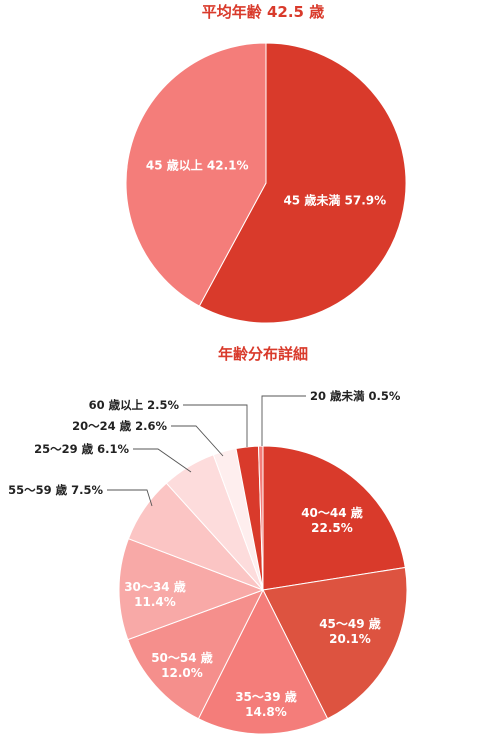 The height and width of the screenshot is (735, 500). What do you see at coordinates (263, 354) in the screenshot?
I see `chart-2-title: 年齢分布詳細` at bounding box center [263, 354].